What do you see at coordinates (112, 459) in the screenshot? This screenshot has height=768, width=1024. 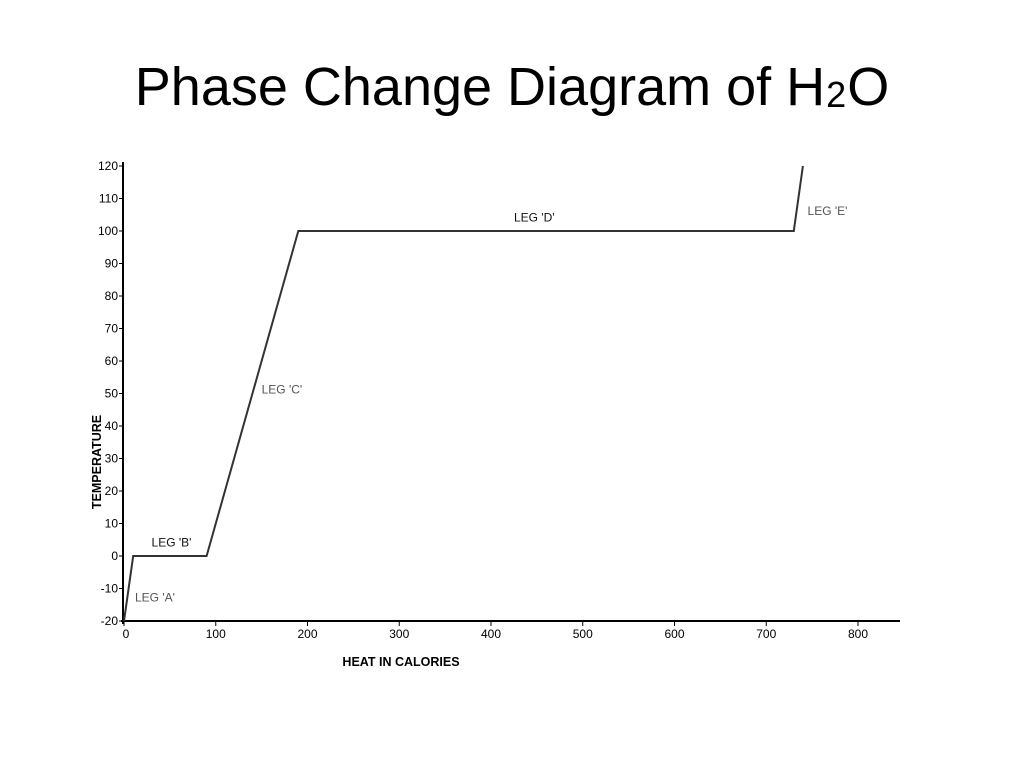 I see `y-tick-label: 30` at bounding box center [112, 459].